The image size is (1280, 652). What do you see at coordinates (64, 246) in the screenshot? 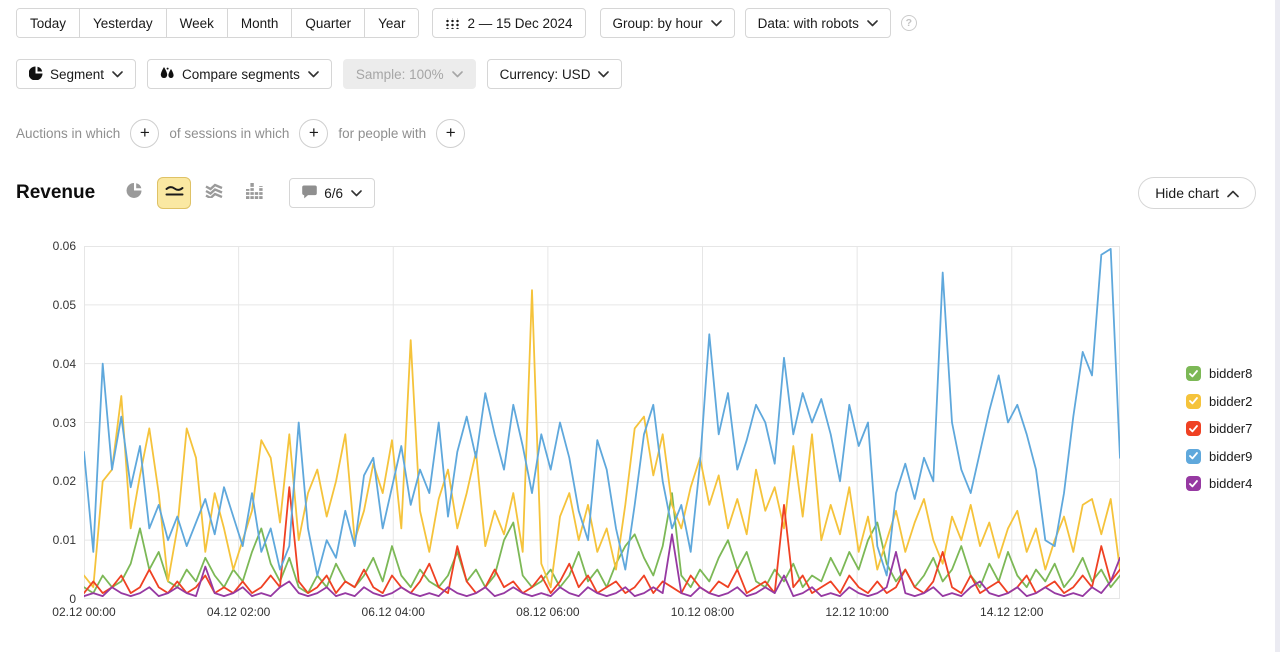
I see `y-tick-label: 0.06` at bounding box center [64, 246].